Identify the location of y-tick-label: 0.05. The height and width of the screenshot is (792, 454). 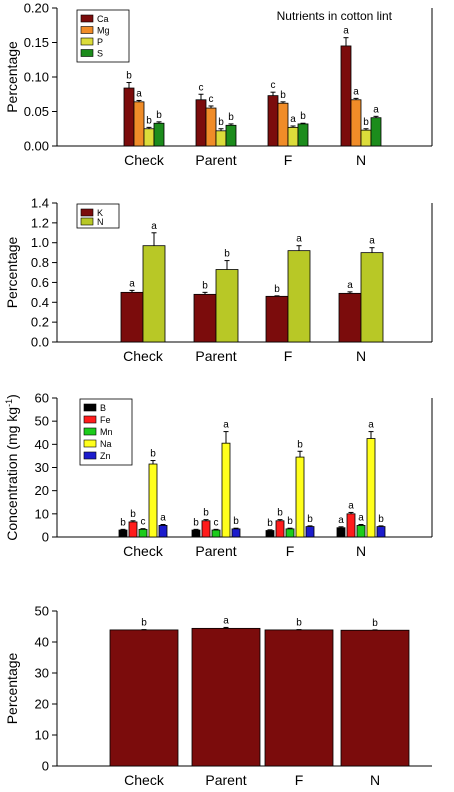
(36, 111).